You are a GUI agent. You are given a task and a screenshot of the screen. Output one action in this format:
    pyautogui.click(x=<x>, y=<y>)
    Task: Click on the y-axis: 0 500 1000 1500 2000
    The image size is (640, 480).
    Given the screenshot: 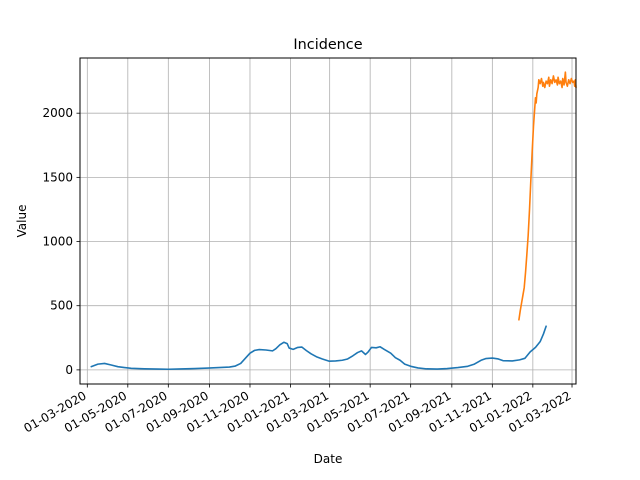 What is the action you would take?
    pyautogui.click(x=61, y=241)
    